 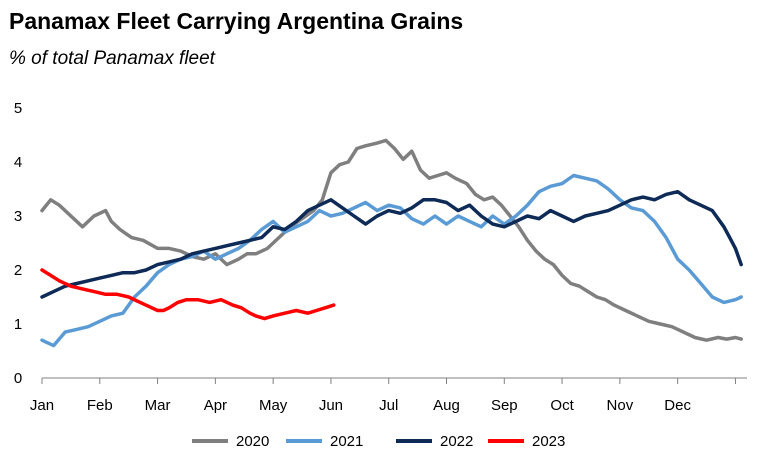 I want to click on chart-title: Panamax Fleet Carrying Argentina Grains, so click(x=236, y=21).